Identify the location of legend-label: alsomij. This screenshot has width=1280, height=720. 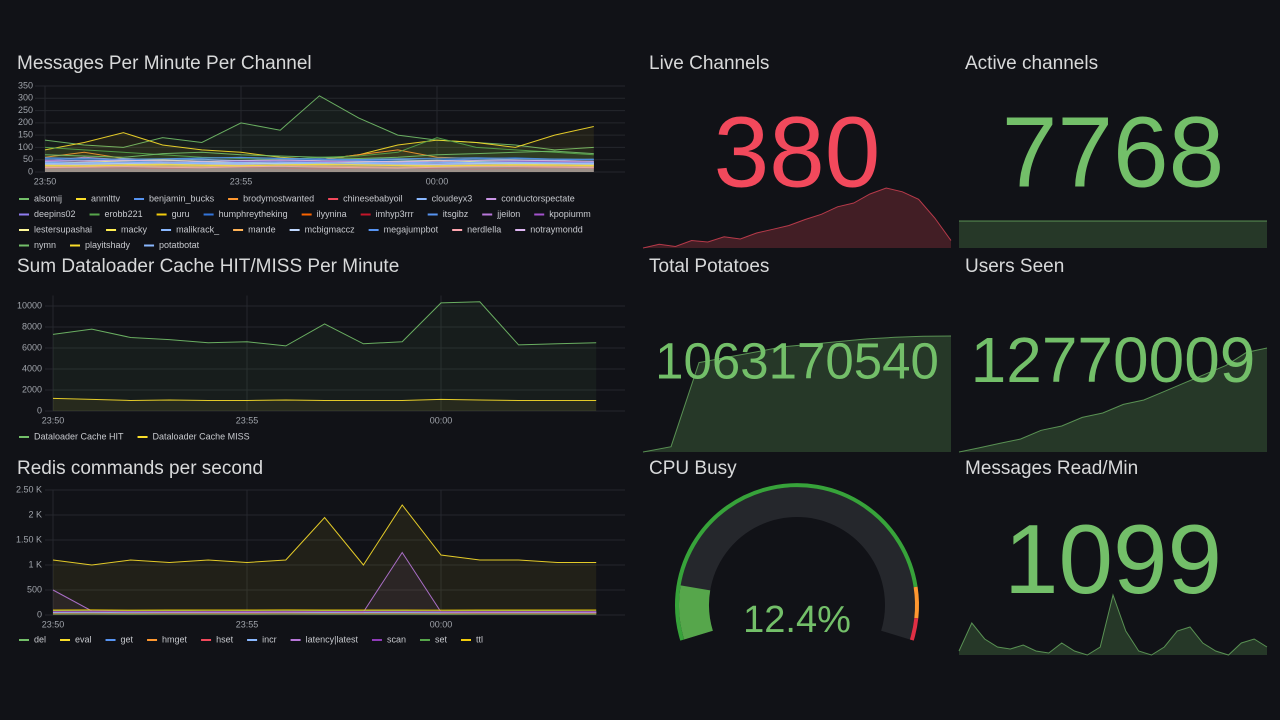
(48, 198).